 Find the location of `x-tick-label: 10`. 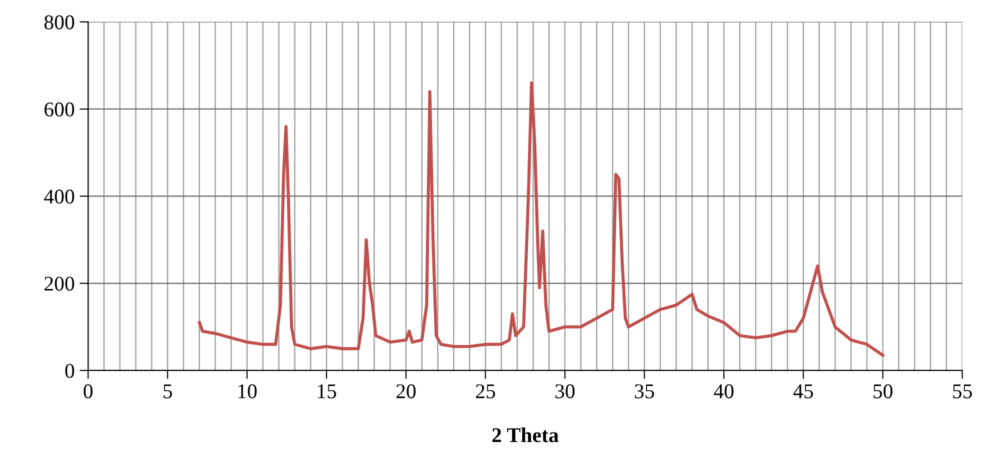

x-tick-label: 10 is located at coordinates (247, 391).